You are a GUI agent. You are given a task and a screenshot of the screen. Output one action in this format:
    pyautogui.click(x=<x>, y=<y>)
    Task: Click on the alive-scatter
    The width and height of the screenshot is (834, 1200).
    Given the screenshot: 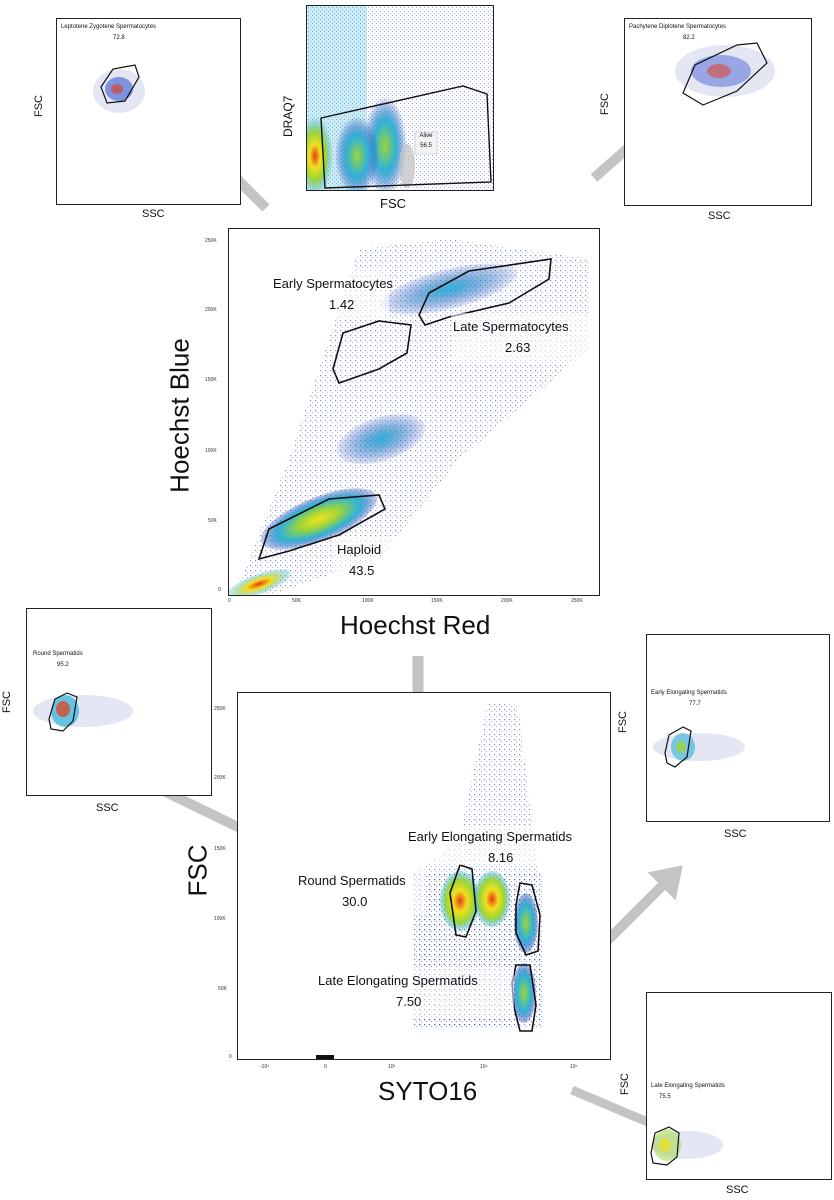 What is the action you would take?
    pyautogui.click(x=400, y=98)
    